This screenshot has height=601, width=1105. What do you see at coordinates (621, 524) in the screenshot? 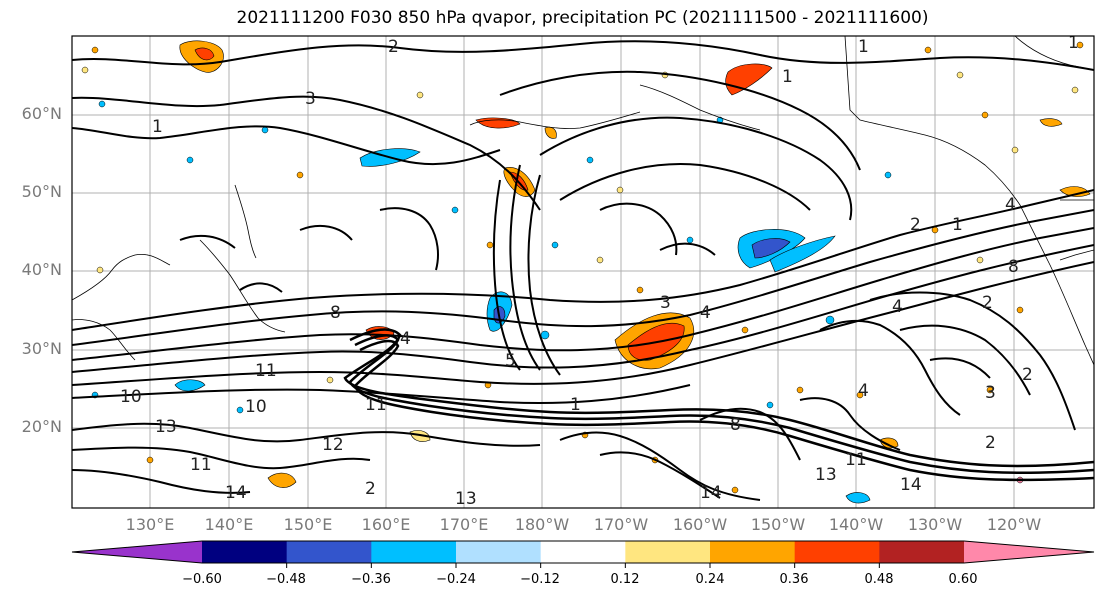
I see `lon-label-170w: 170°W` at bounding box center [621, 524].